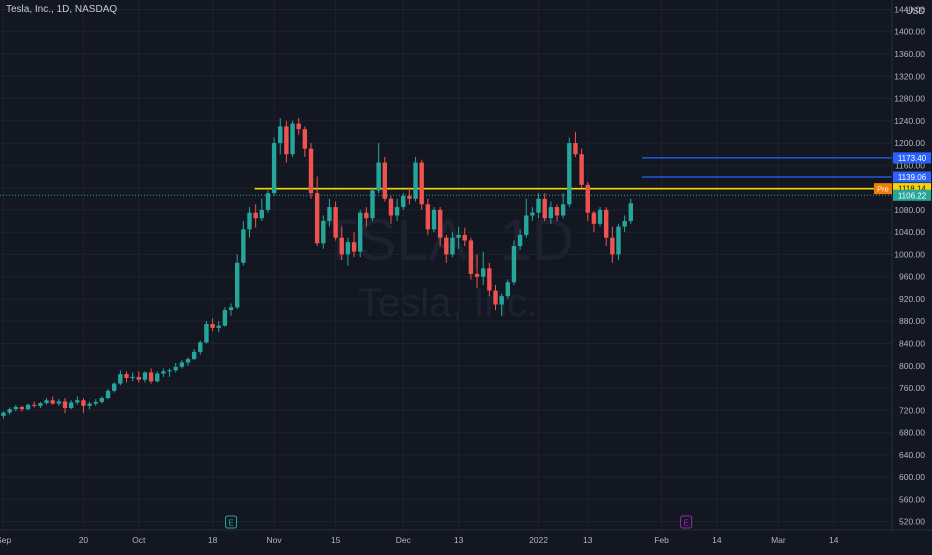  What do you see at coordinates (466, 537) in the screenshot?
I see `time-axis: Sep 20 Oct 18 Nov 15 Dec 13 2022 13 Feb 14 Mar 14` at bounding box center [466, 537].